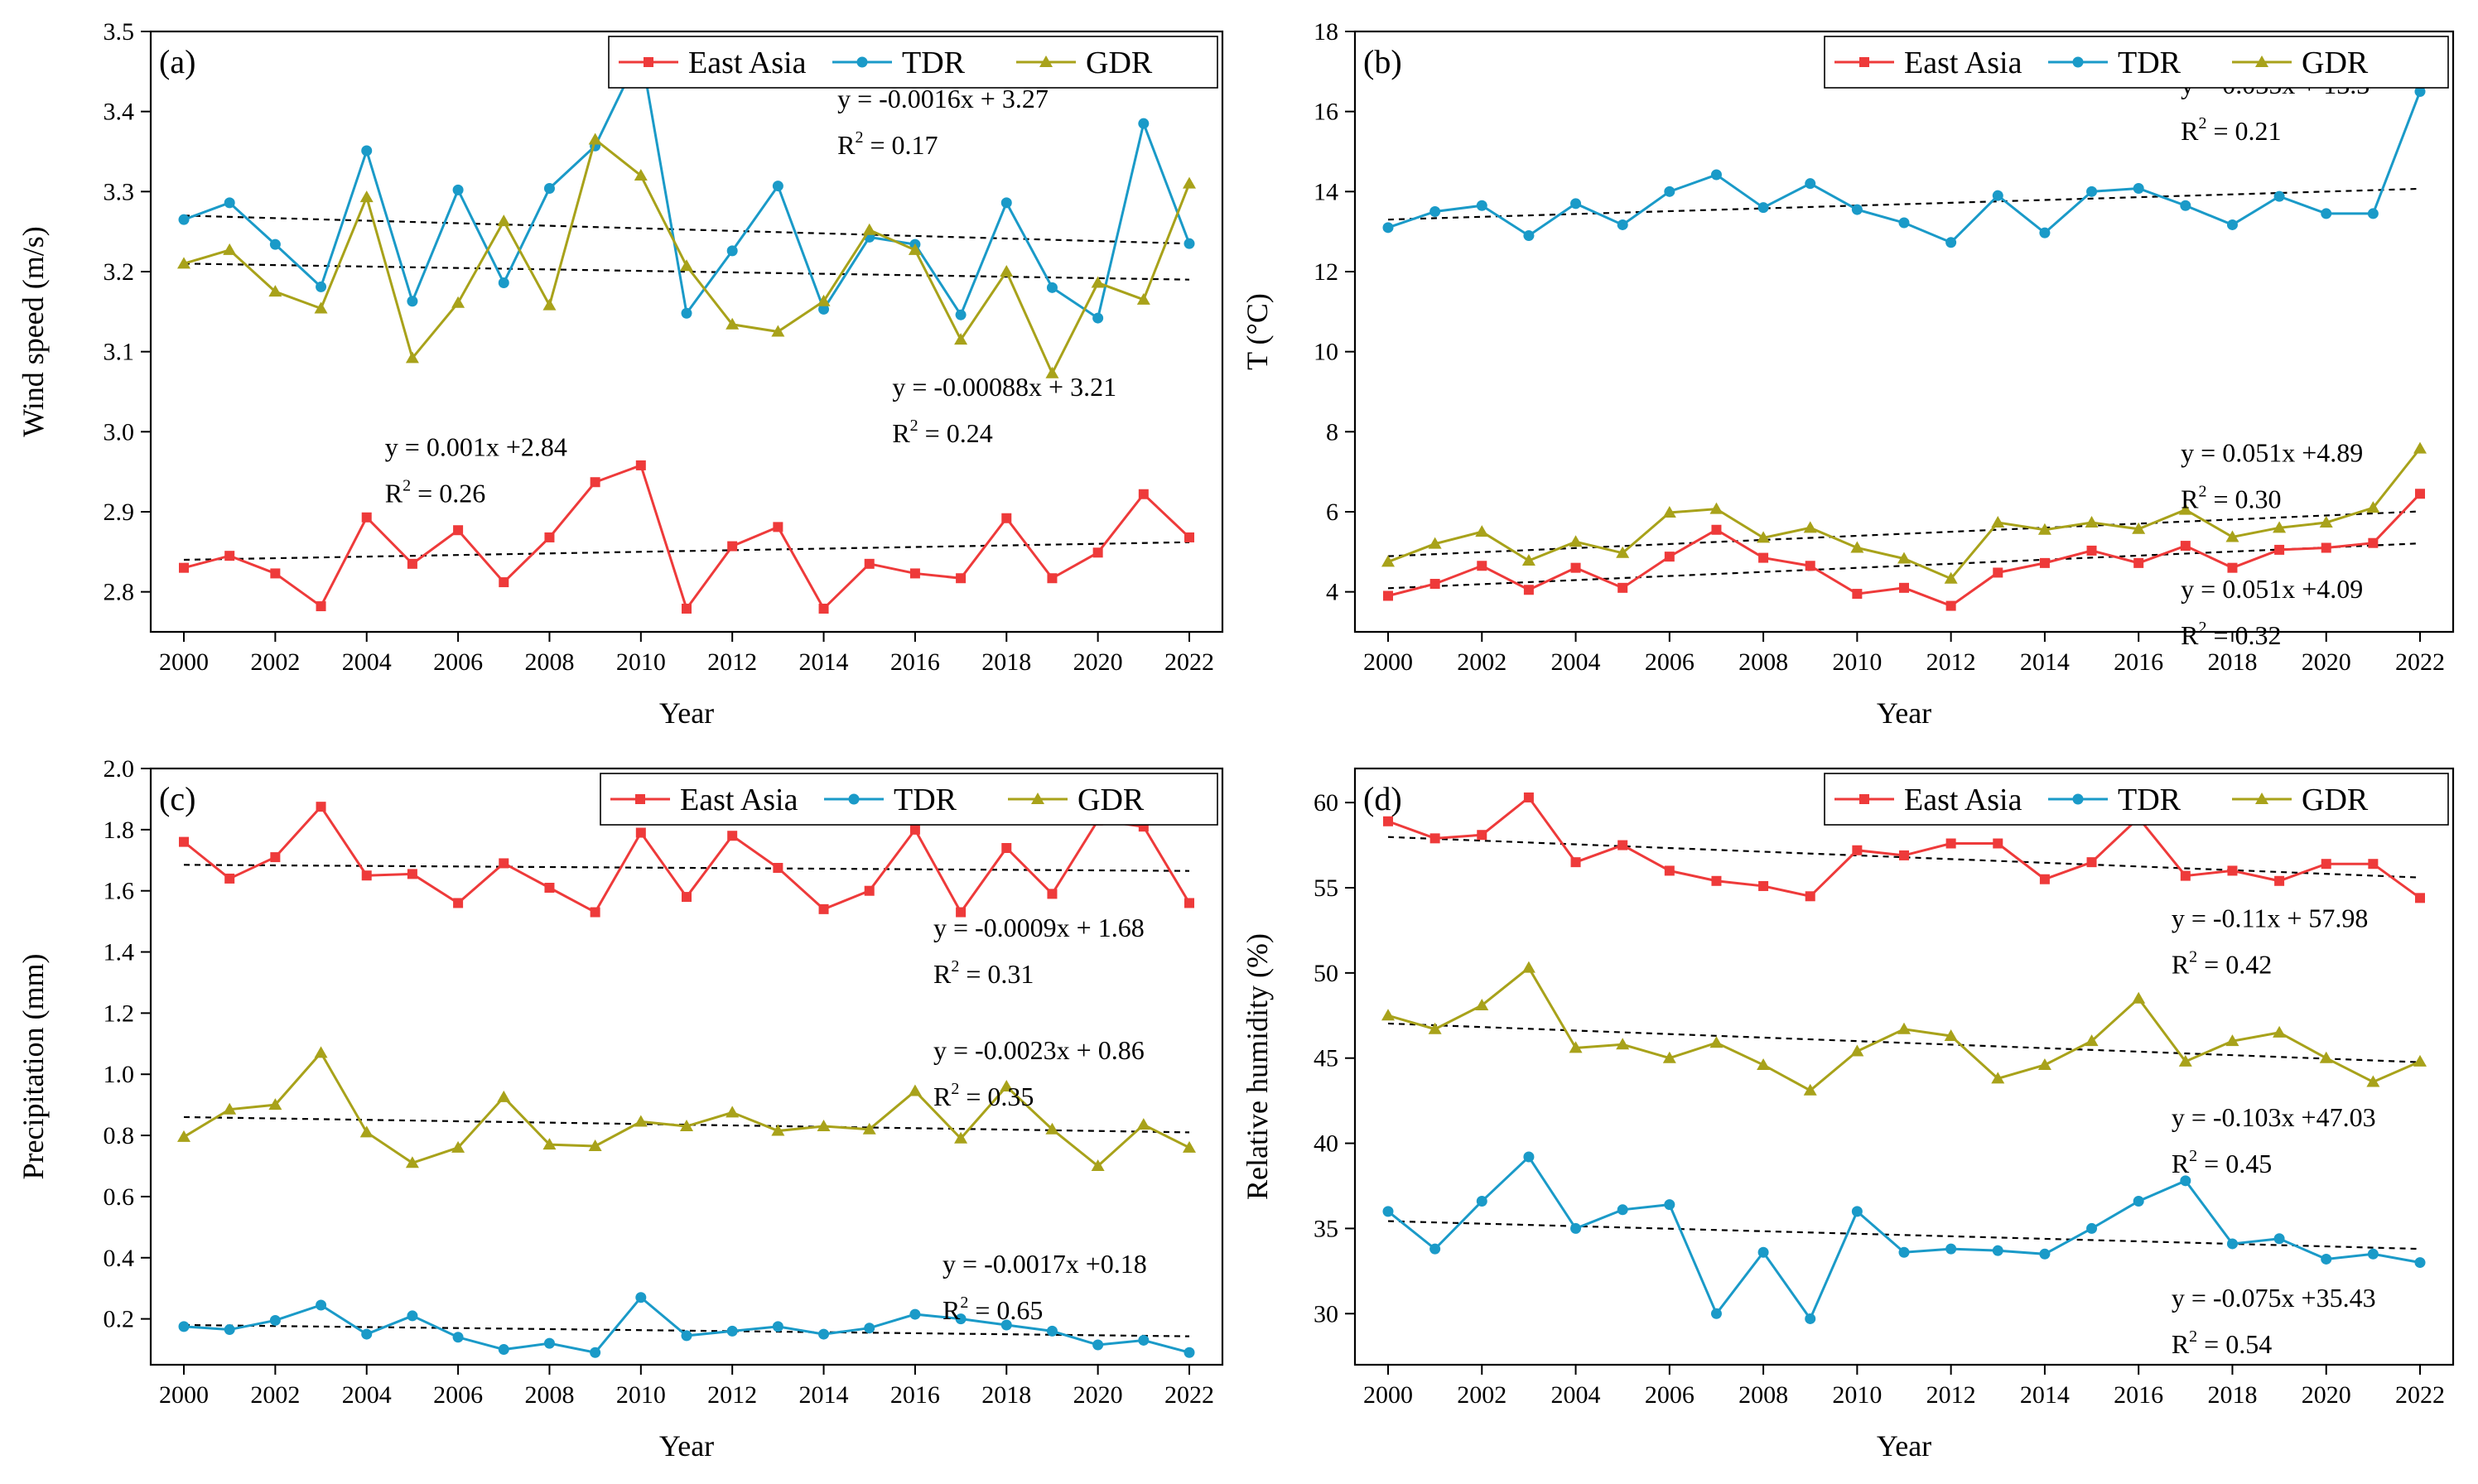  What do you see at coordinates (1010, 1096) in the screenshot?
I see `r-squared-value: 0.35` at bounding box center [1010, 1096].